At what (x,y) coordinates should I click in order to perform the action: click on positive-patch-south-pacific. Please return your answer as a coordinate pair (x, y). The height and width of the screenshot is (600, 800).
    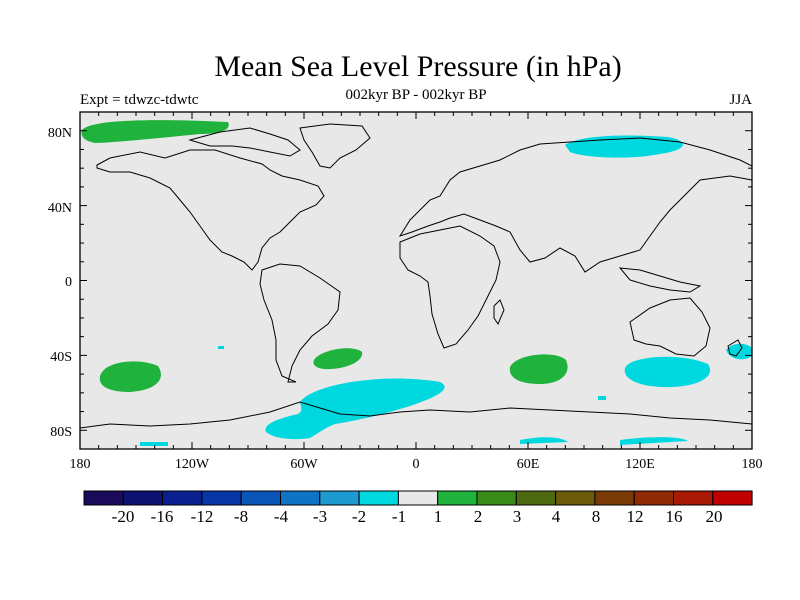
    Looking at the image, I should click on (130, 376).